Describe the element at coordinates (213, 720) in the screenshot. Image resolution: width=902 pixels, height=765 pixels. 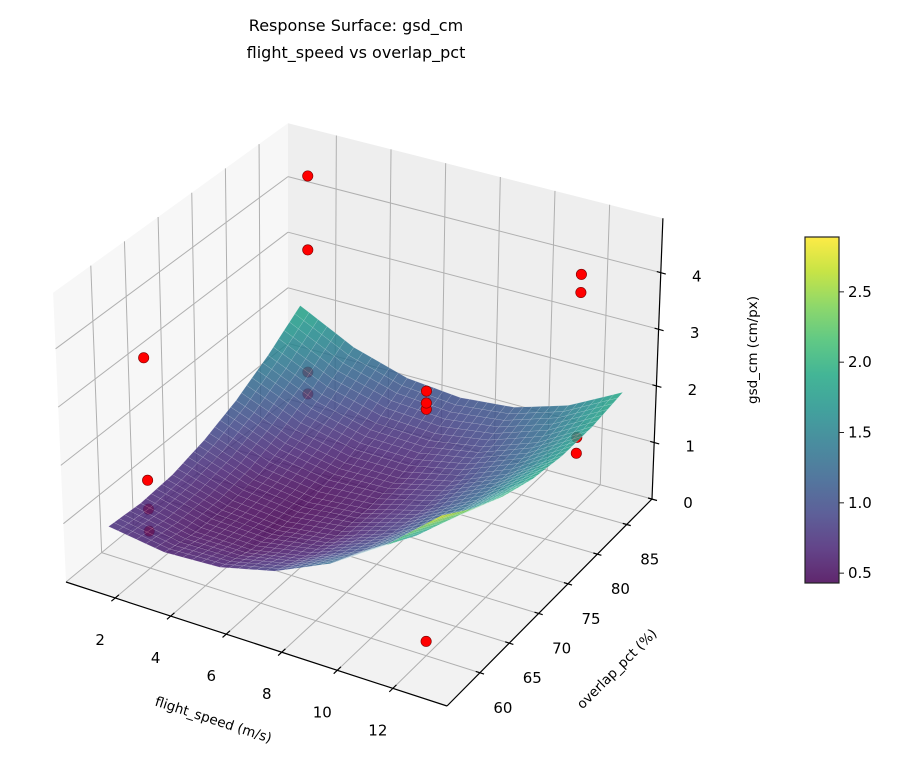
I see `x-axis-label: flight_speed (m/s)` at that location.